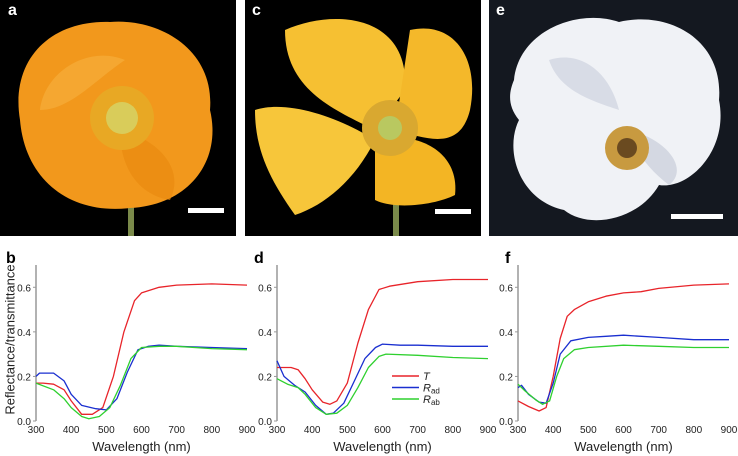 This screenshot has width=738, height=456. I want to click on legend-label: T, so click(427, 377).